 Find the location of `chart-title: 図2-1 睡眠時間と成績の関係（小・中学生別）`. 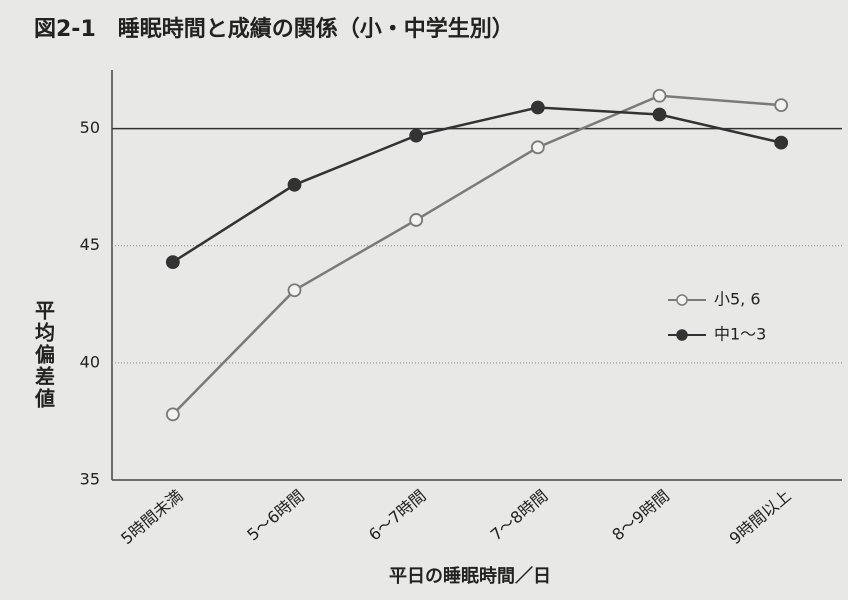

chart-title: 図2-1 睡眠時間と成績の関係（小・中学生別） is located at coordinates (274, 29).